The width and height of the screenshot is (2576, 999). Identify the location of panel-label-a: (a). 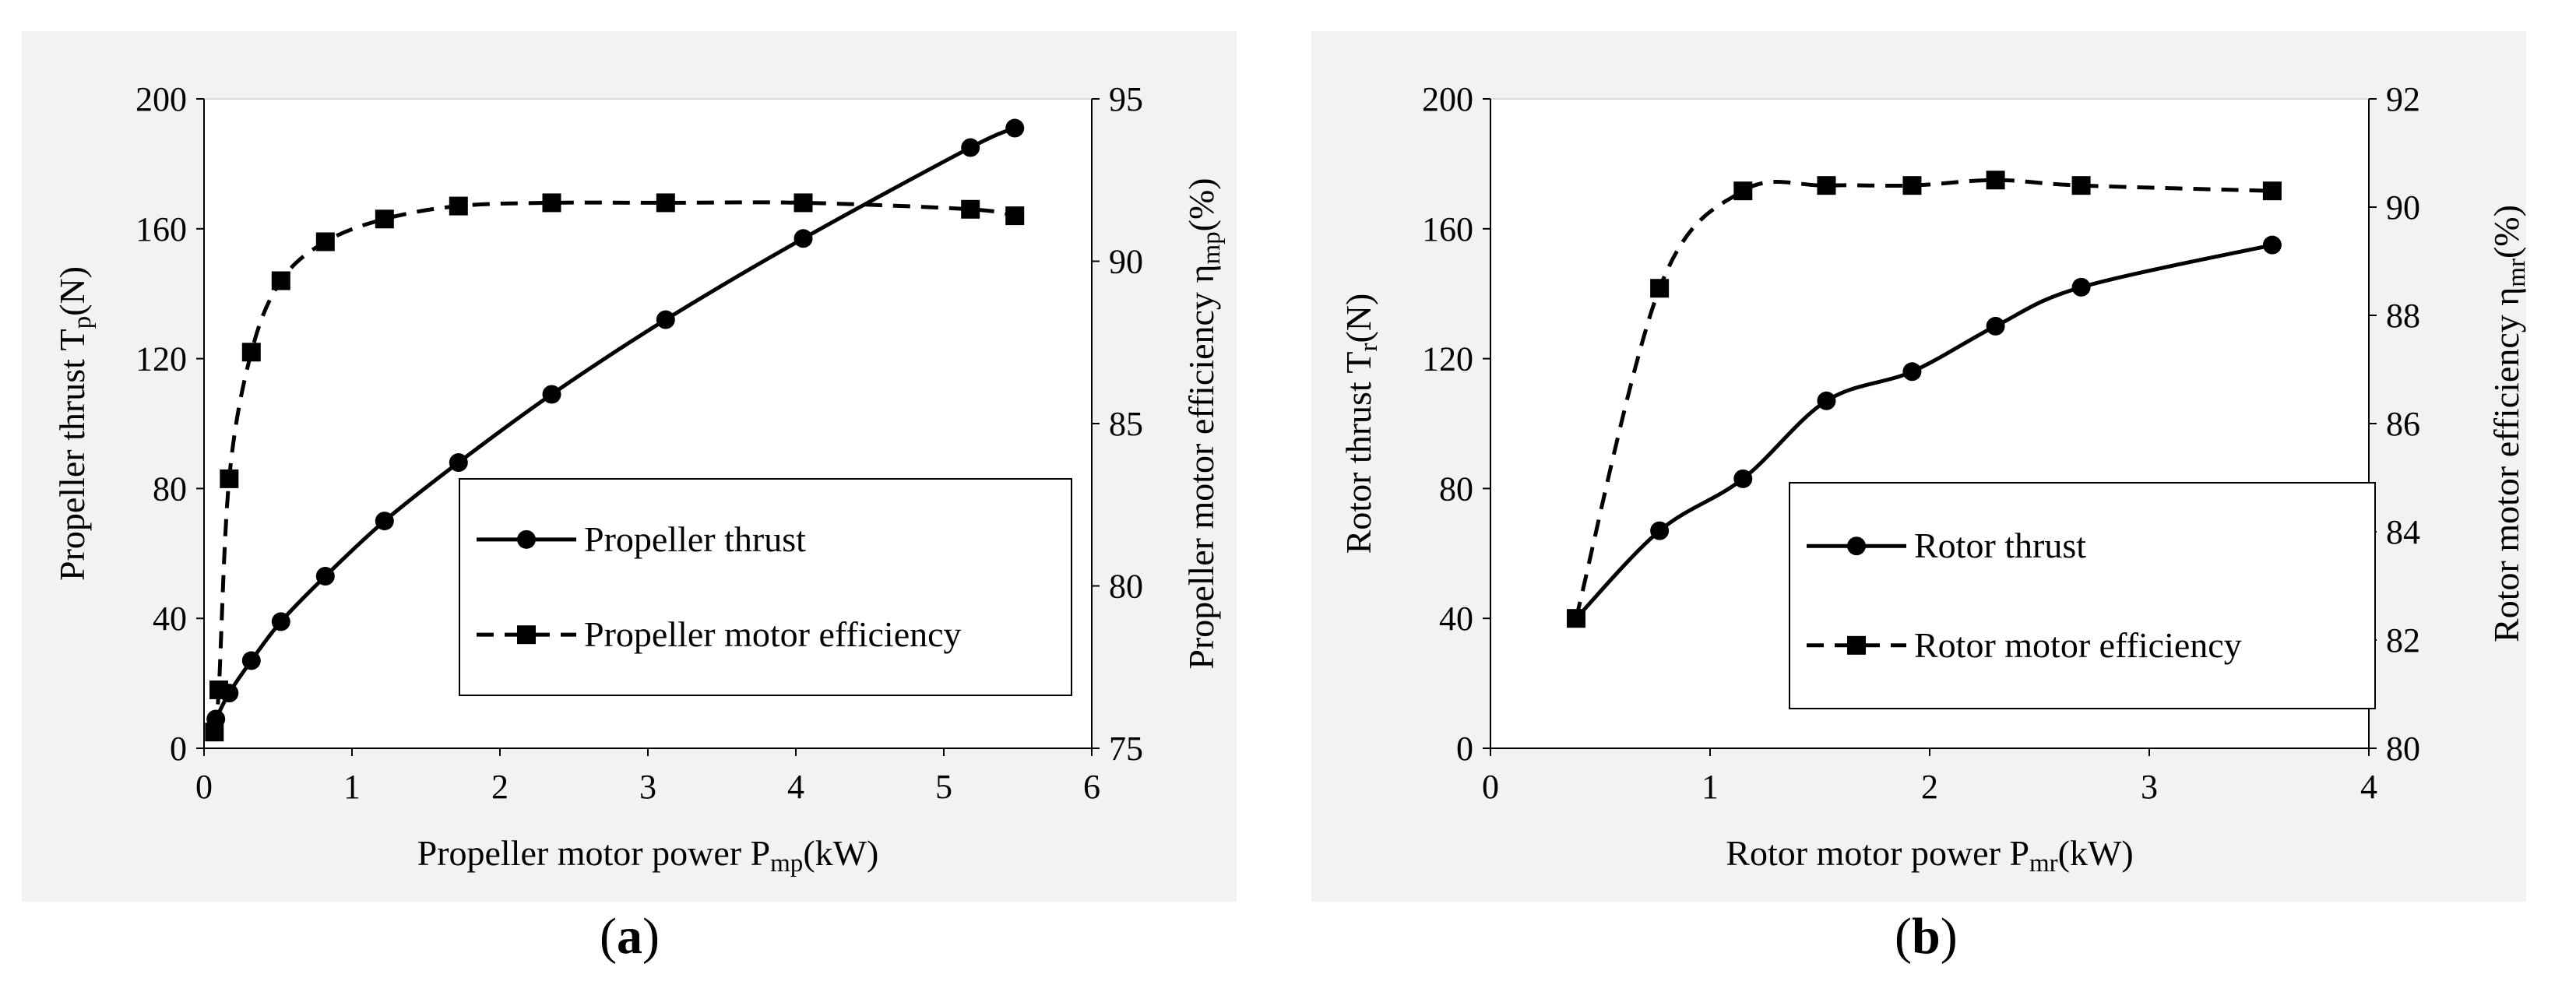
(630, 936).